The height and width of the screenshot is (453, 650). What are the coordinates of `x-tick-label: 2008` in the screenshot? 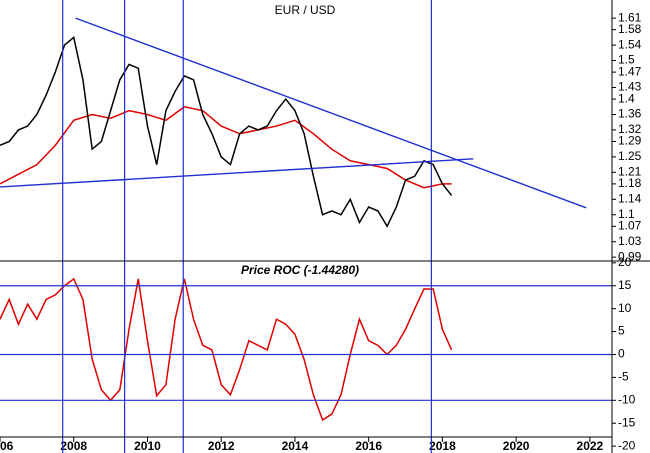 It's located at (73, 446).